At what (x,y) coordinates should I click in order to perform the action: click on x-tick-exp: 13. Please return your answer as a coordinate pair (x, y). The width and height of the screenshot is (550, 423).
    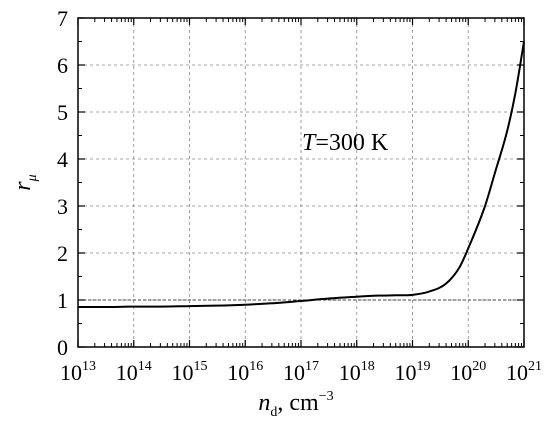
    Looking at the image, I should click on (89, 366).